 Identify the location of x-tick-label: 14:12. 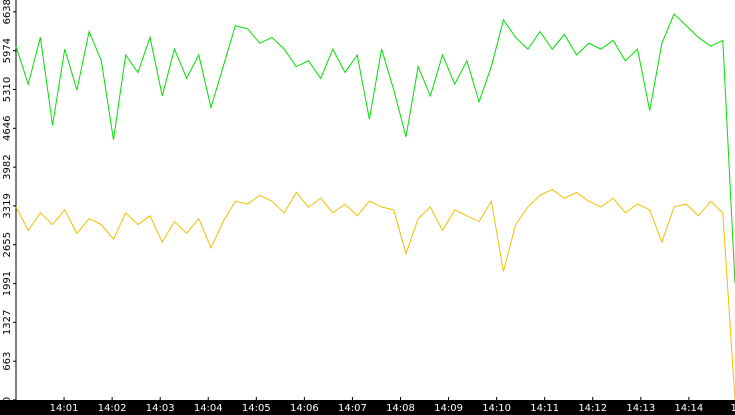
(592, 408).